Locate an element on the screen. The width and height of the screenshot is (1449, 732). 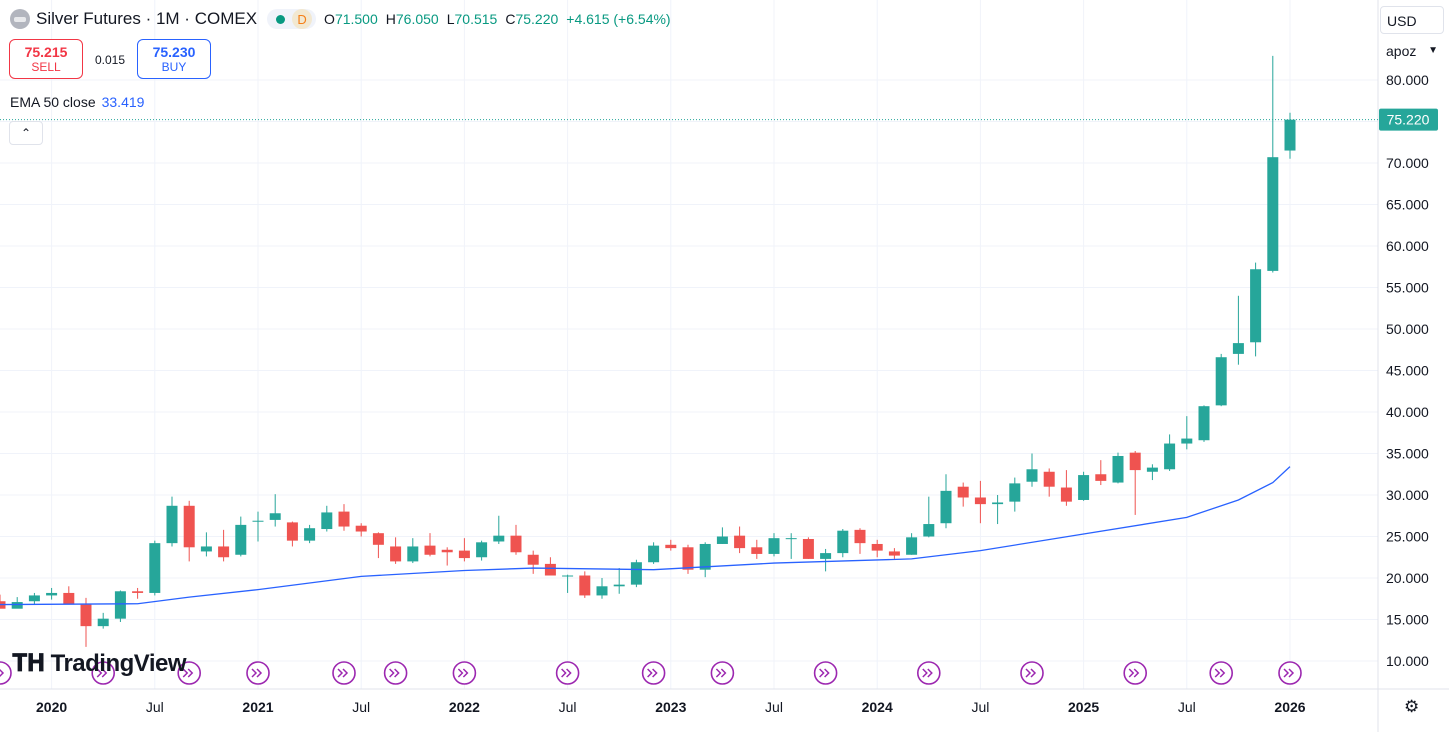
sell-price: 75.215 is located at coordinates (46, 52).